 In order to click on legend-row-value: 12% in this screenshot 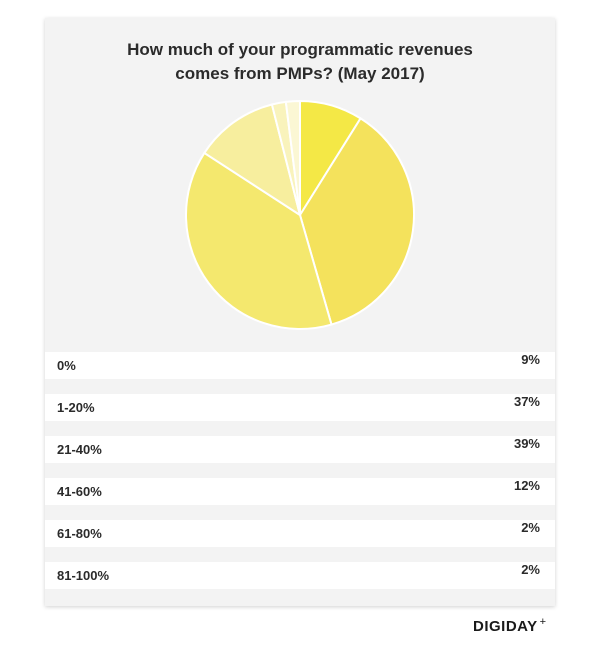, I will do `click(526, 485)`.